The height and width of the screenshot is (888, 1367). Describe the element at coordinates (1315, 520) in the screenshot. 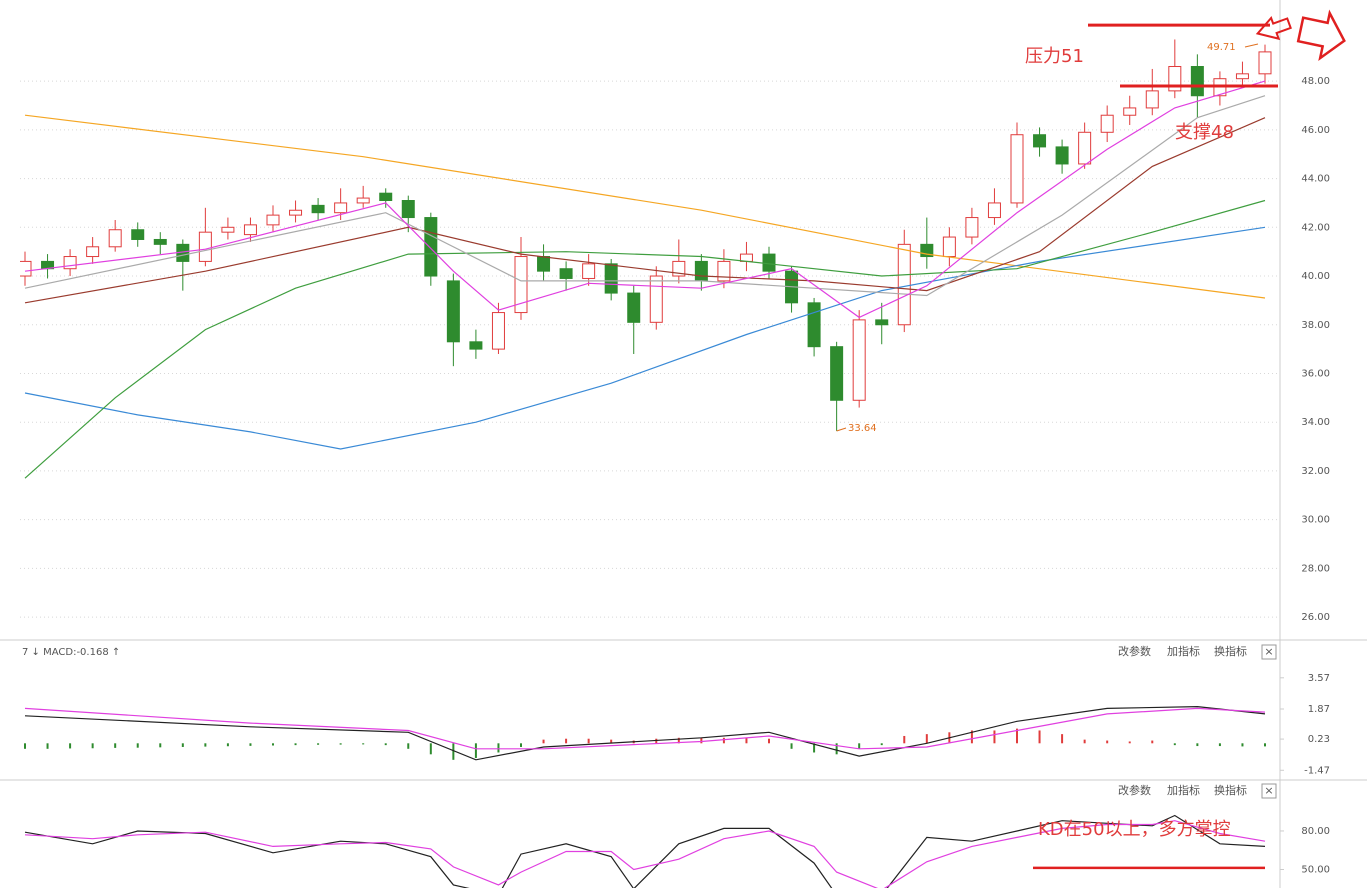

I see `y-tick-label: 30.00` at that location.